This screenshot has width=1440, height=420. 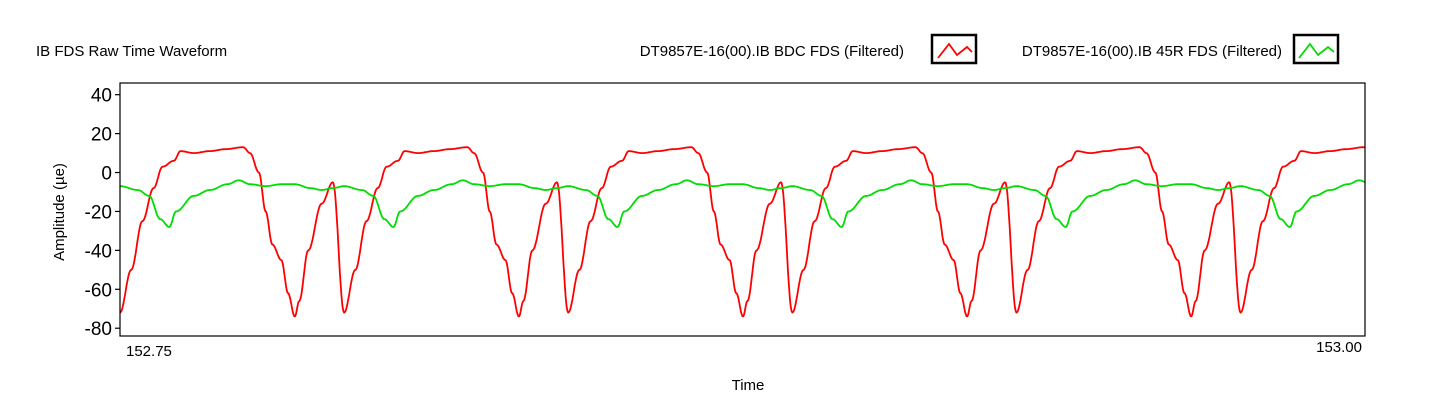 I want to click on y-tick-label: -80, so click(x=98, y=329).